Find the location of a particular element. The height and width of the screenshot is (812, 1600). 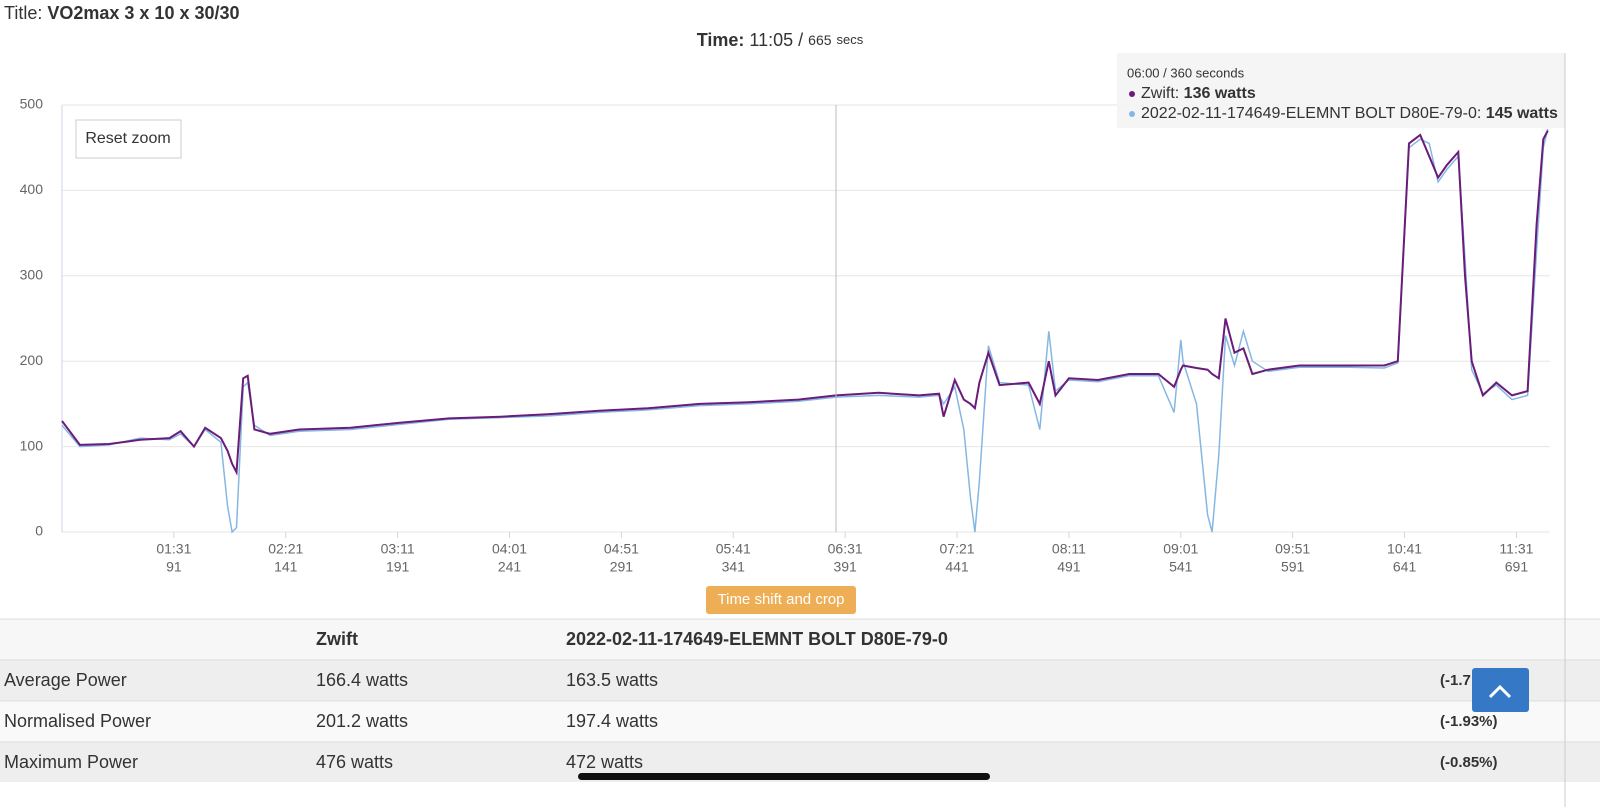

difference-cell: (-0.85%) is located at coordinates (1469, 762).